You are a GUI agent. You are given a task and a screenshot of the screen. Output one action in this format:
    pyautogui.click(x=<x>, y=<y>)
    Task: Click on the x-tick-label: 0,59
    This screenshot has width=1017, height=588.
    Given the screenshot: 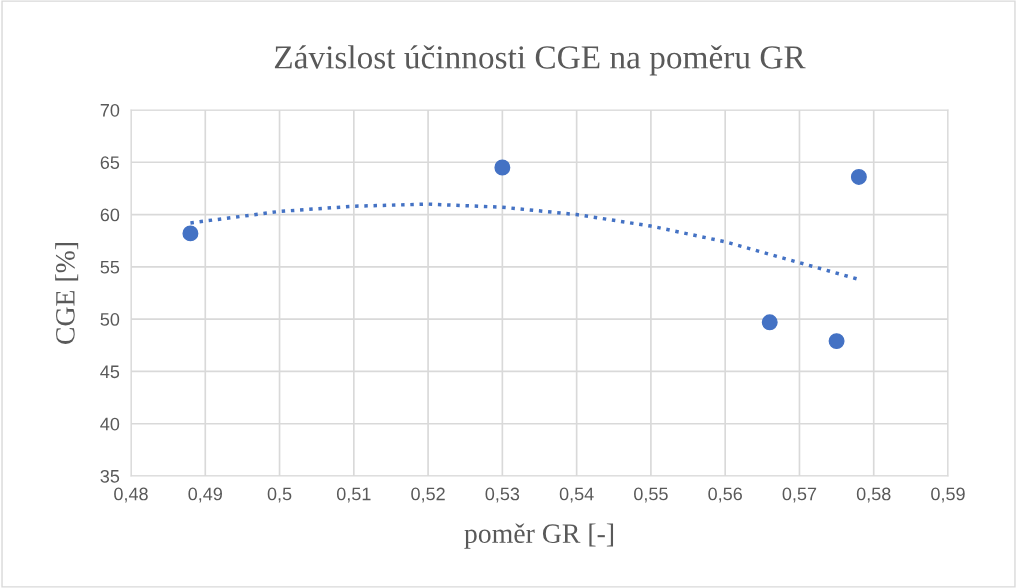 What is the action you would take?
    pyautogui.click(x=948, y=495)
    